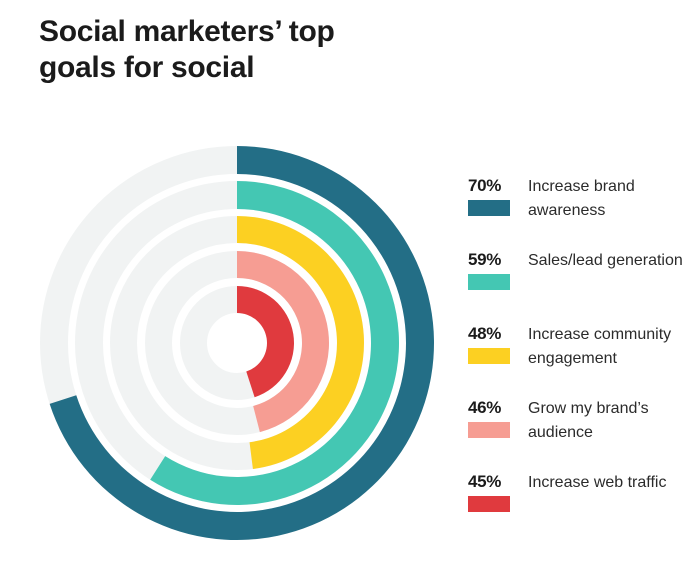 This screenshot has height=565, width=700. Describe the element at coordinates (597, 482) in the screenshot. I see `legend-label: Increase web traffic` at that location.